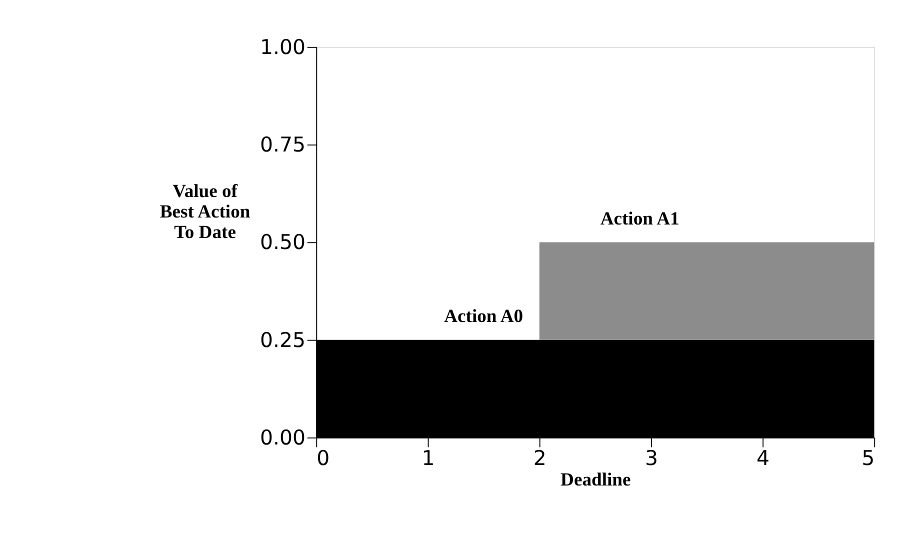  Describe the element at coordinates (283, 437) in the screenshot. I see `y-tick-label: 0.00` at that location.